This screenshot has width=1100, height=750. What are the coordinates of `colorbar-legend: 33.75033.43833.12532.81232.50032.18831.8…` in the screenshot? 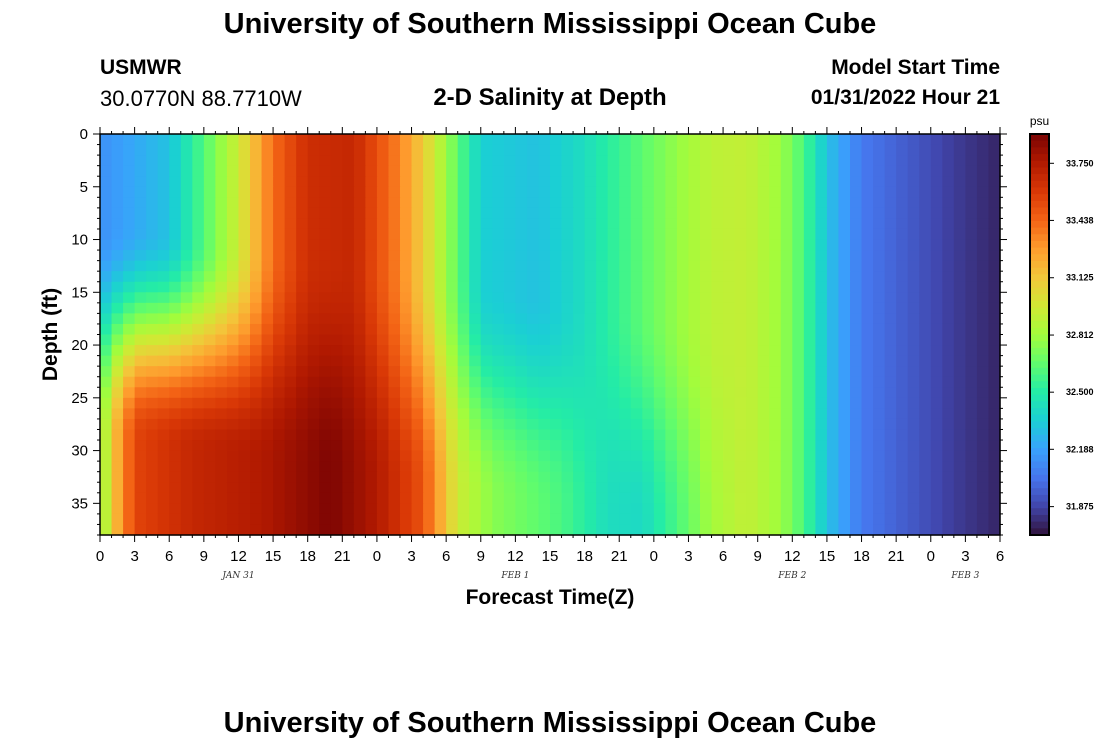 It's located at (1061, 334).